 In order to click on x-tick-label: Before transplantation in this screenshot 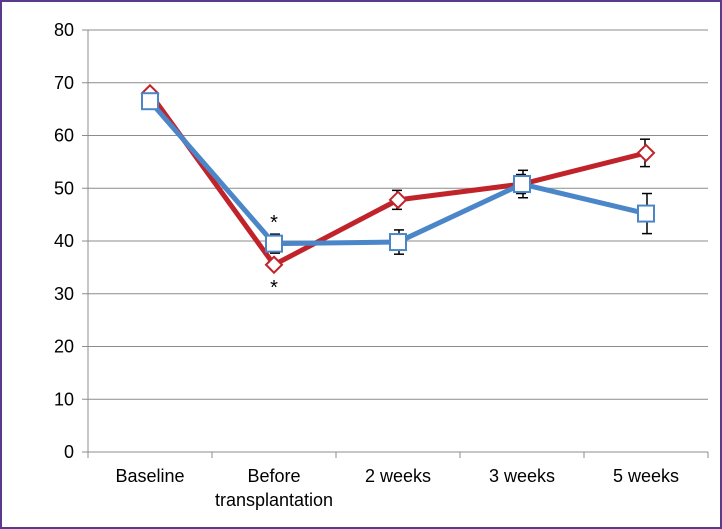, I will do `click(274, 488)`.